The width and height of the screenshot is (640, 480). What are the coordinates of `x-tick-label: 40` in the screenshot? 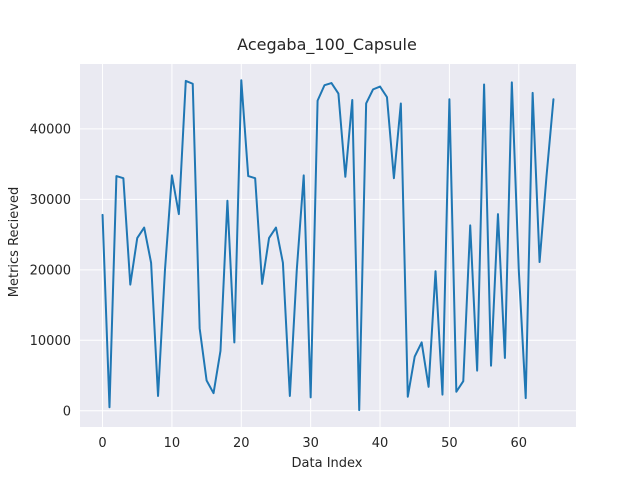 It's located at (380, 443).